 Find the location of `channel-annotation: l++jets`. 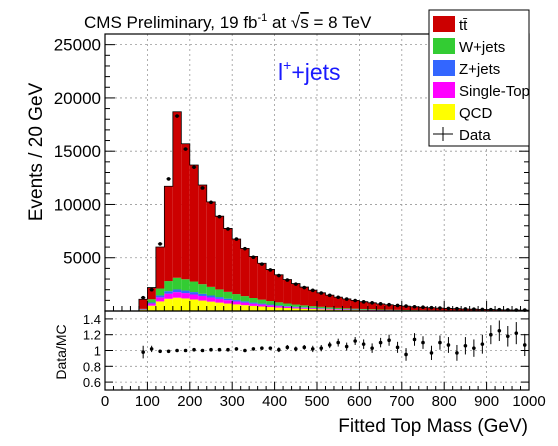

channel-annotation: l++jets is located at coordinates (309, 71).